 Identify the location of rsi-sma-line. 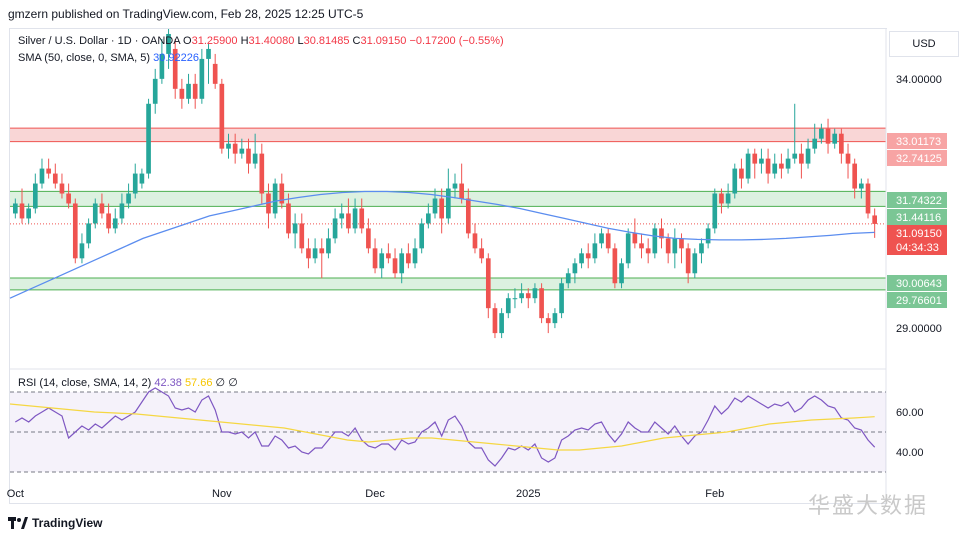
(442, 427).